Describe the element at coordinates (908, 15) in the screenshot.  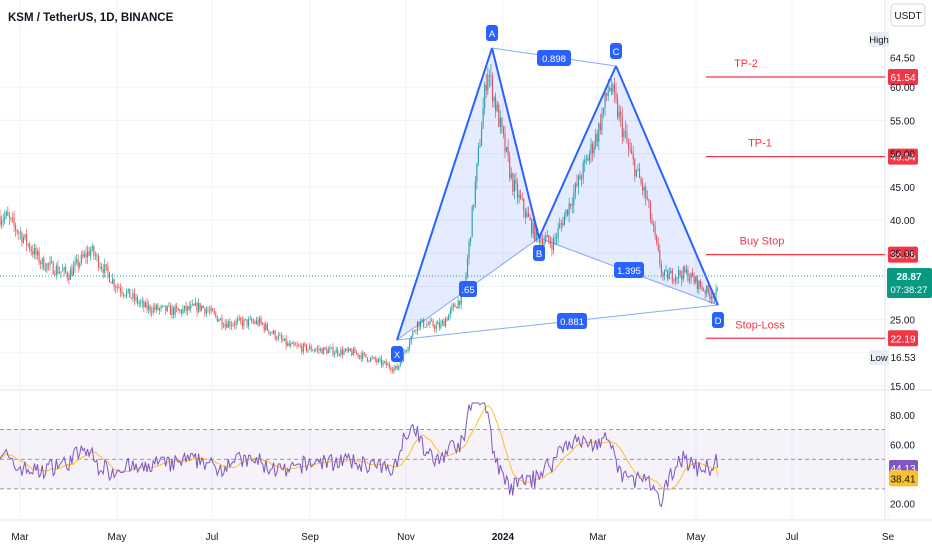
I see `currency-box` at that location.